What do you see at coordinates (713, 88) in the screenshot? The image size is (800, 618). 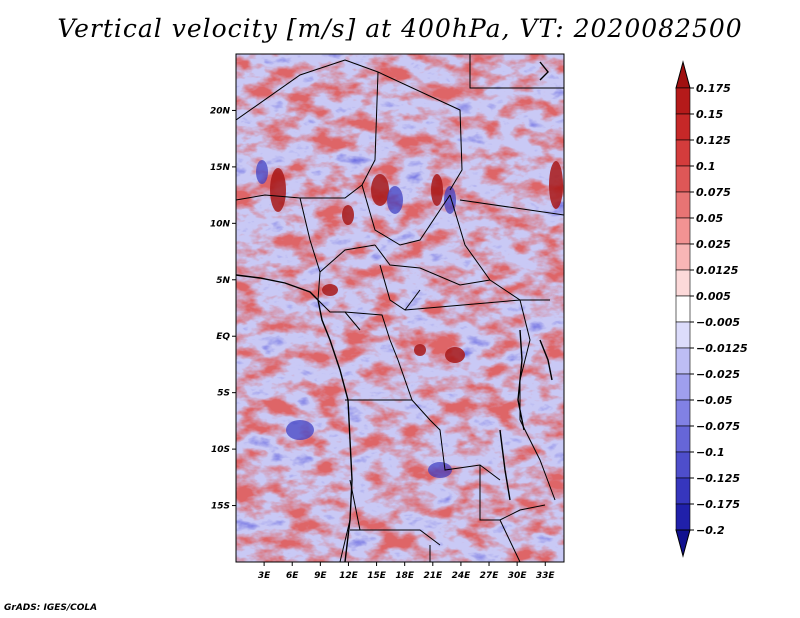 I see `colorbar-label: 0.175` at bounding box center [713, 88].